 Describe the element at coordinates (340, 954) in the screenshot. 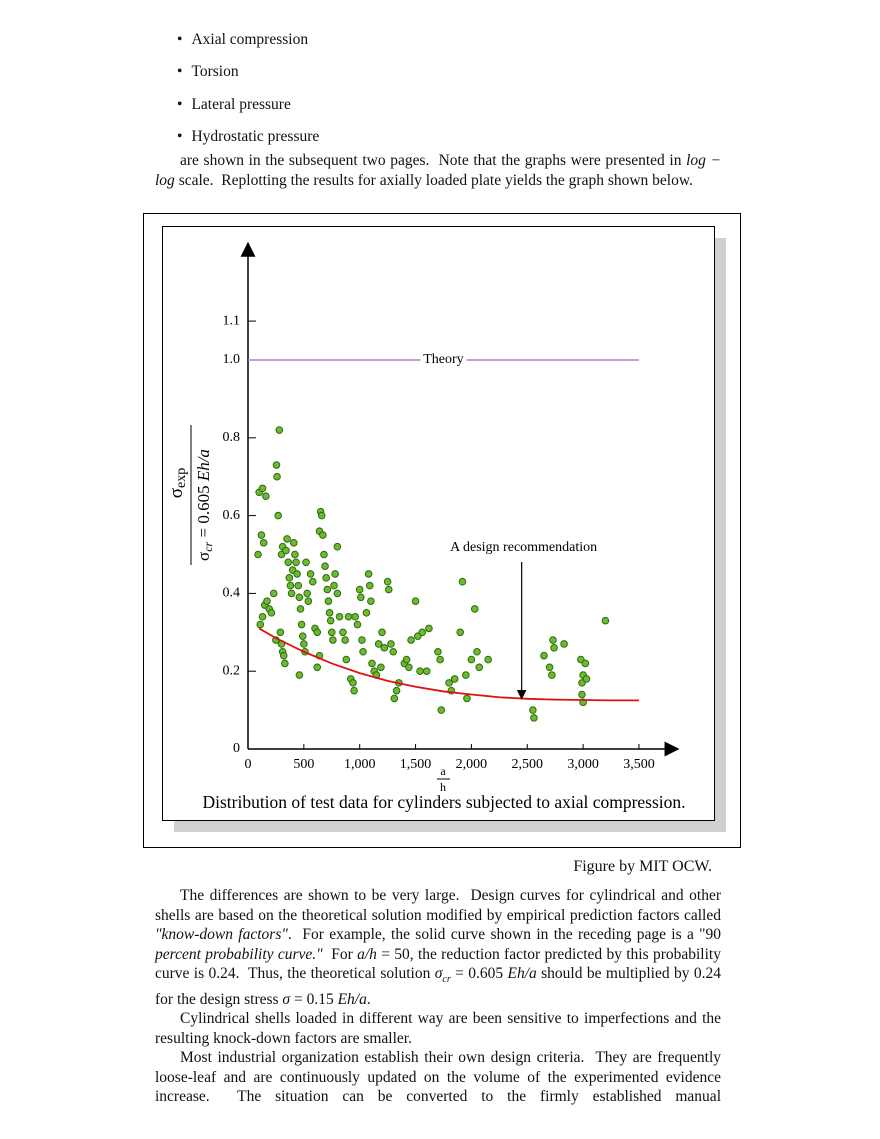

I see `text-run: For` at that location.